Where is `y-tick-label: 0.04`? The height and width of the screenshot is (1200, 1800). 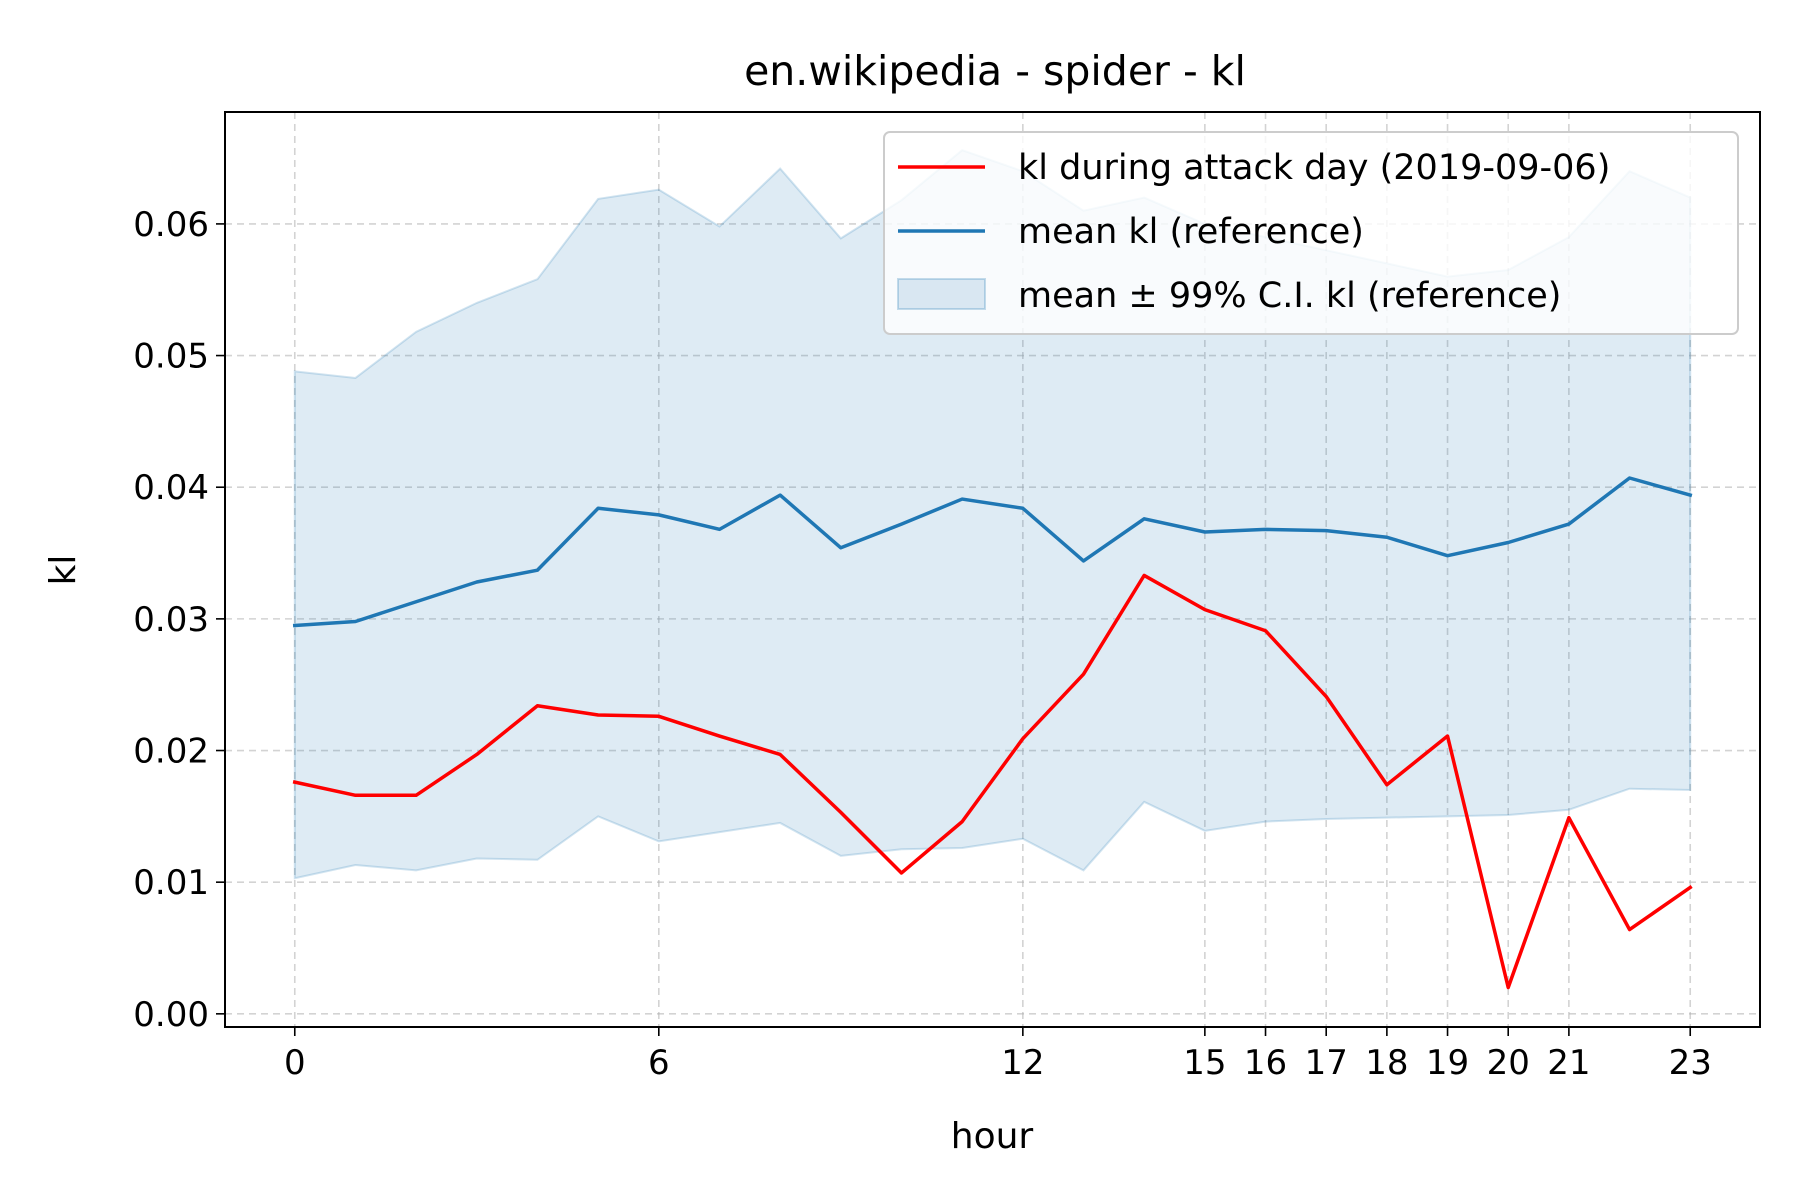 y-tick-label: 0.04 is located at coordinates (171, 488).